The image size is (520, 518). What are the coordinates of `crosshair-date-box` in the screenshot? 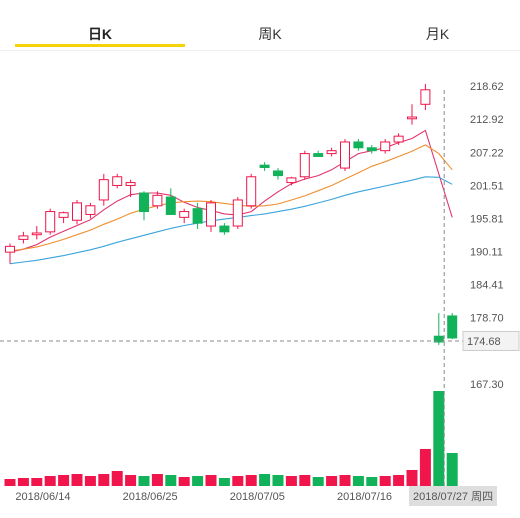 It's located at (453, 496).